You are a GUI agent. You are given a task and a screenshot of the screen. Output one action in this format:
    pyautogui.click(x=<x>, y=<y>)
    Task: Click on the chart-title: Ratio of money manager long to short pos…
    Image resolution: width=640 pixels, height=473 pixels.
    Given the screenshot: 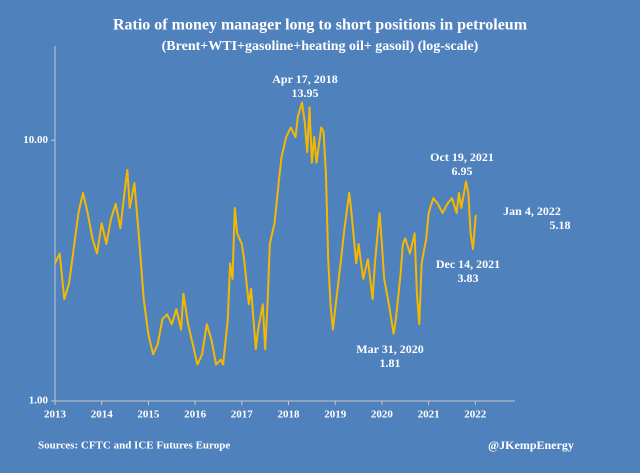 What is the action you would take?
    pyautogui.click(x=320, y=25)
    